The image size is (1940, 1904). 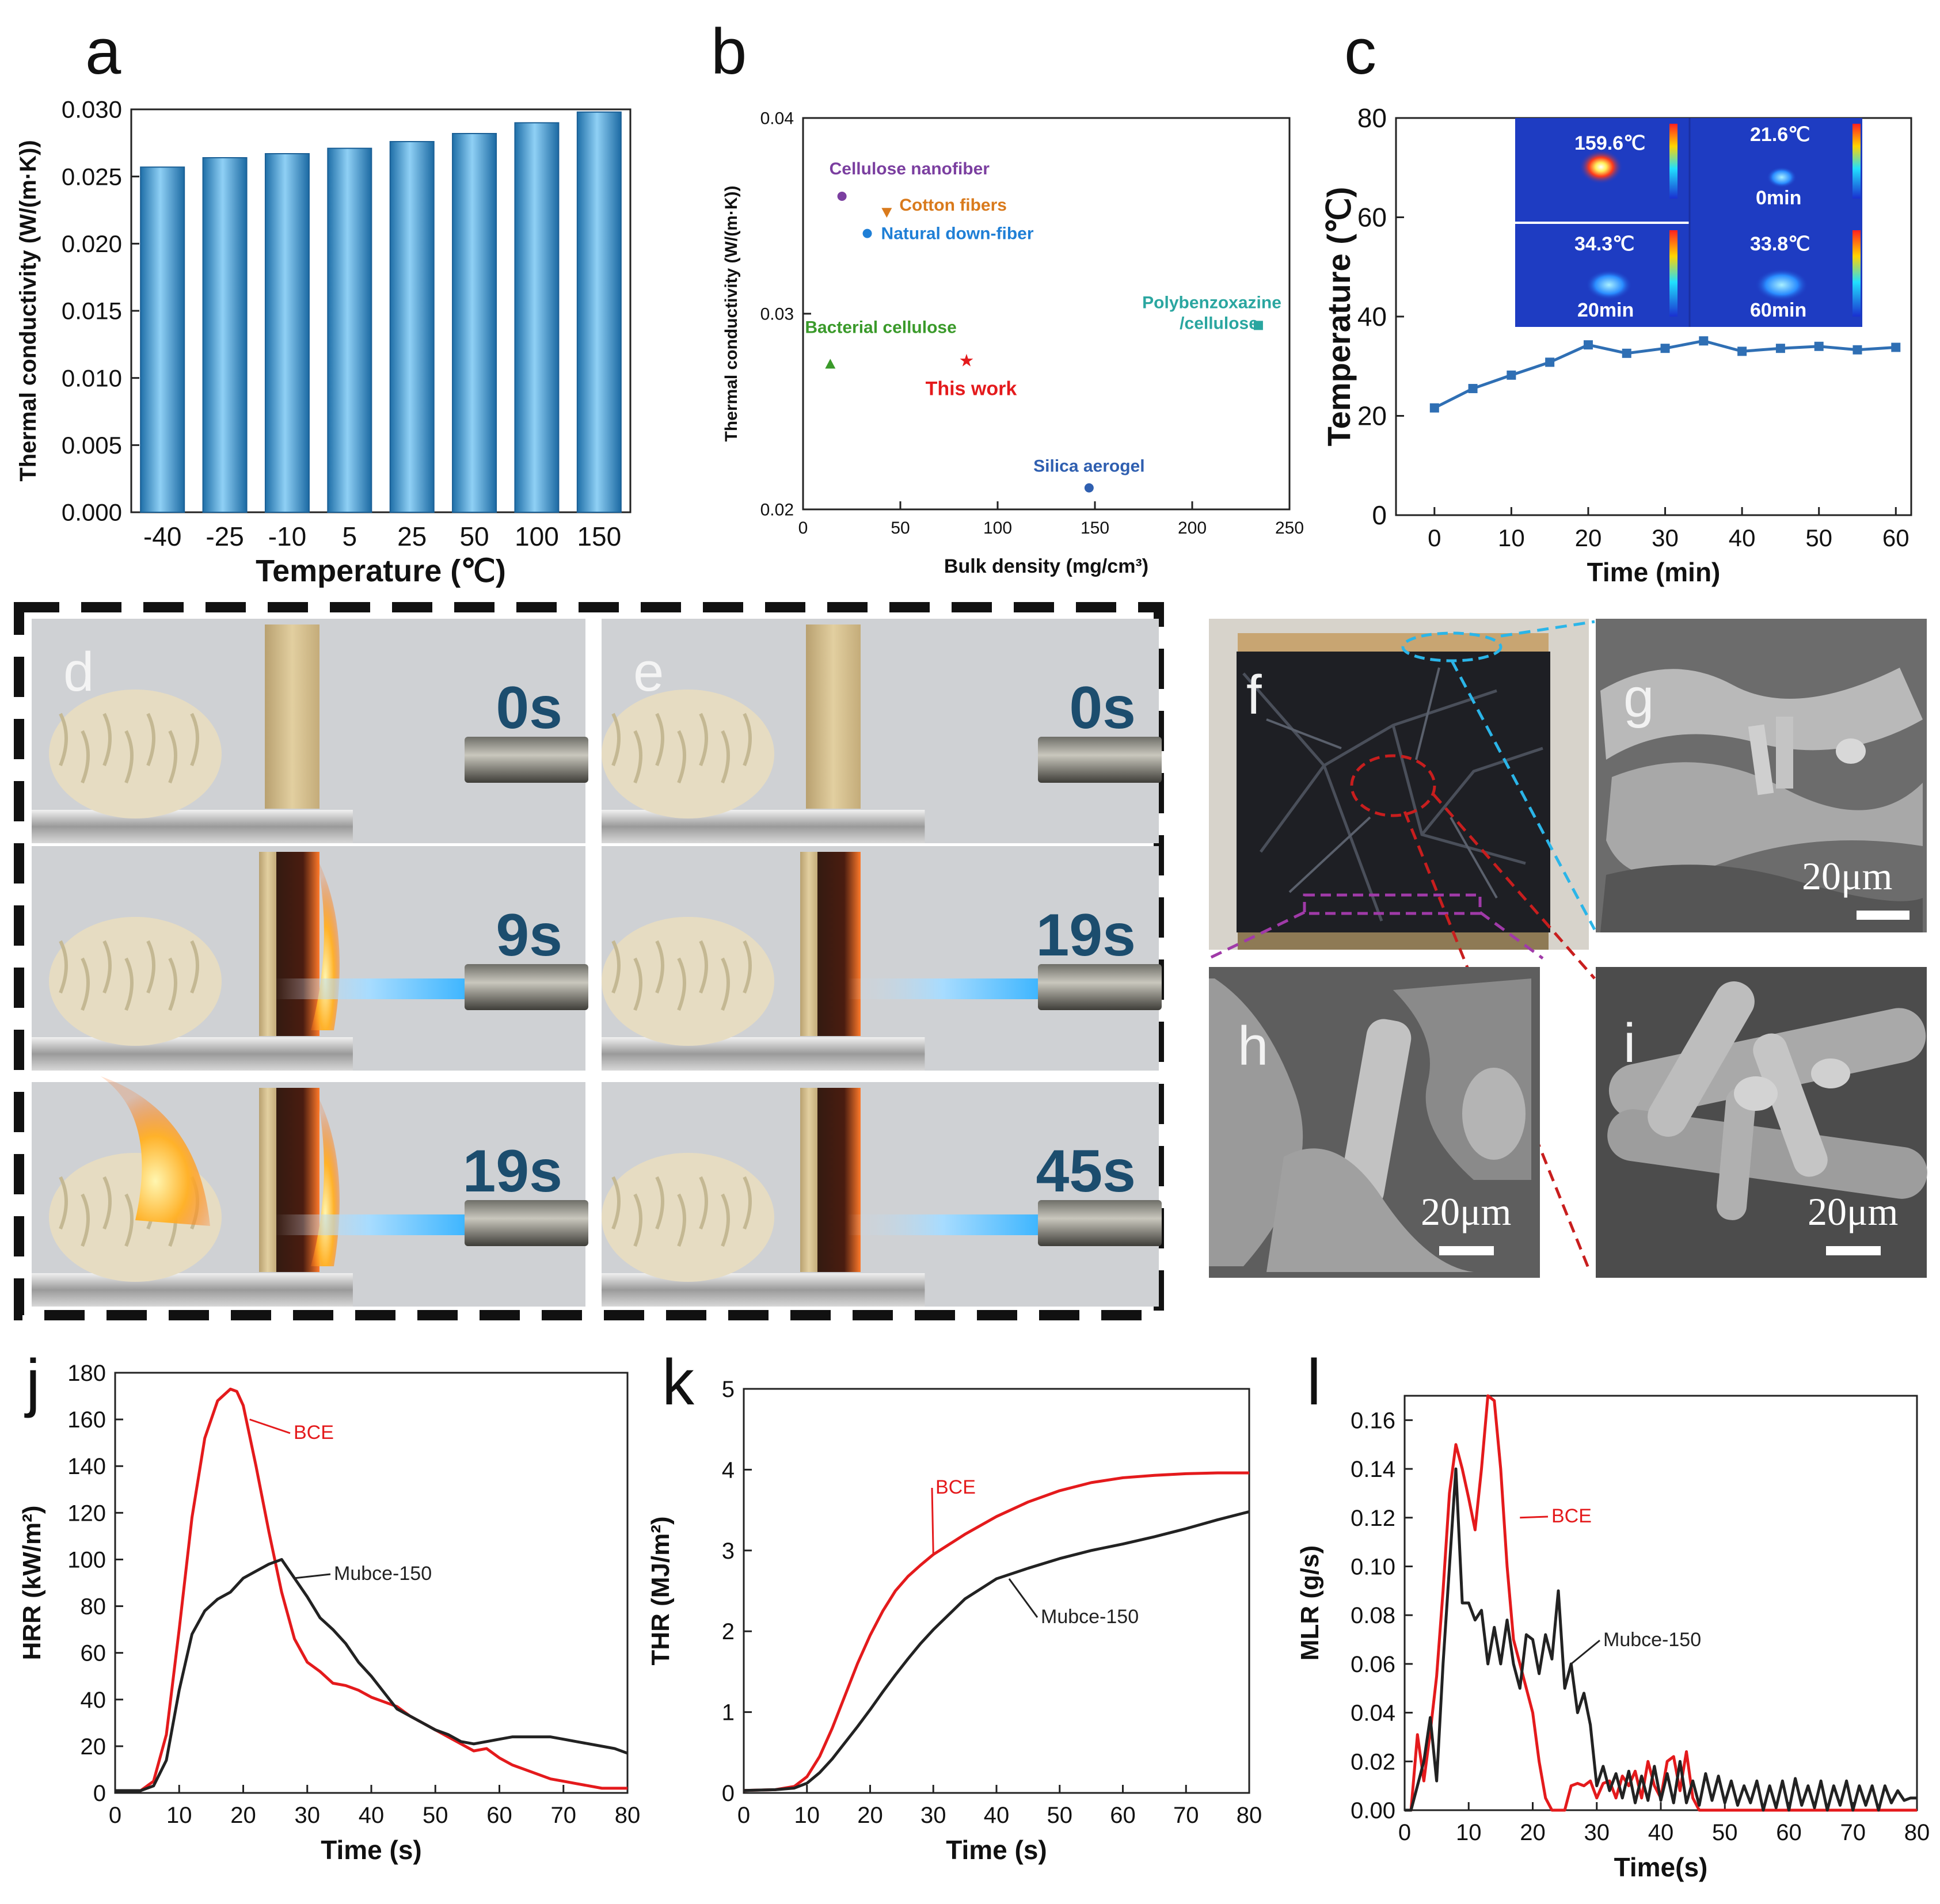 I want to click on y-tick-label: 0.005, so click(x=92, y=446).